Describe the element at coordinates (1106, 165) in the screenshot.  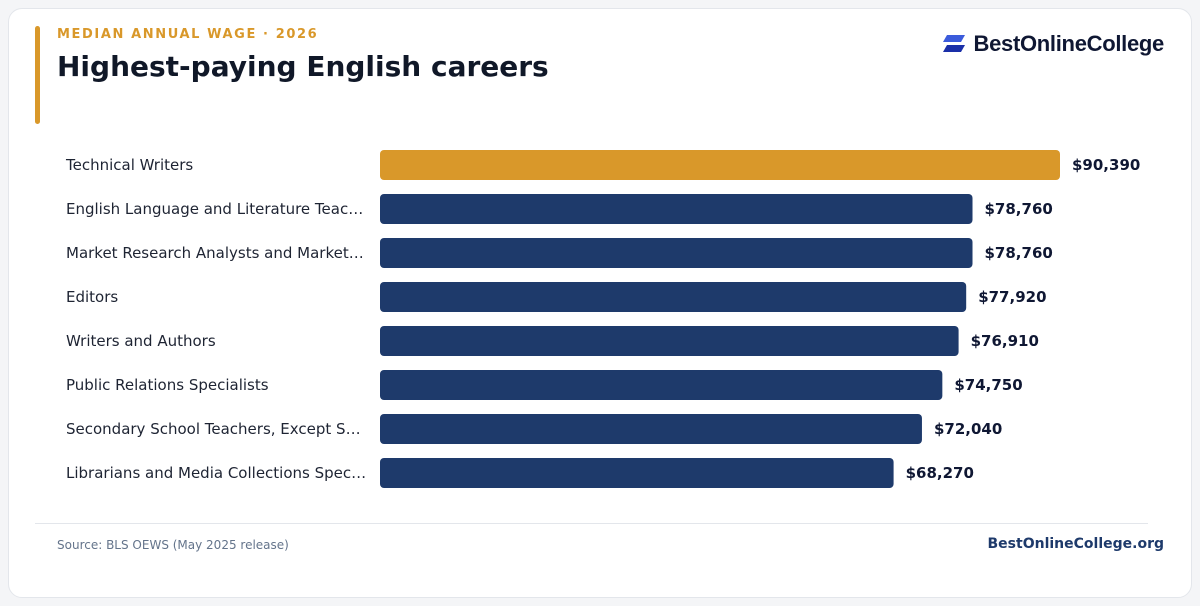
I see `value-label: $90,390` at that location.